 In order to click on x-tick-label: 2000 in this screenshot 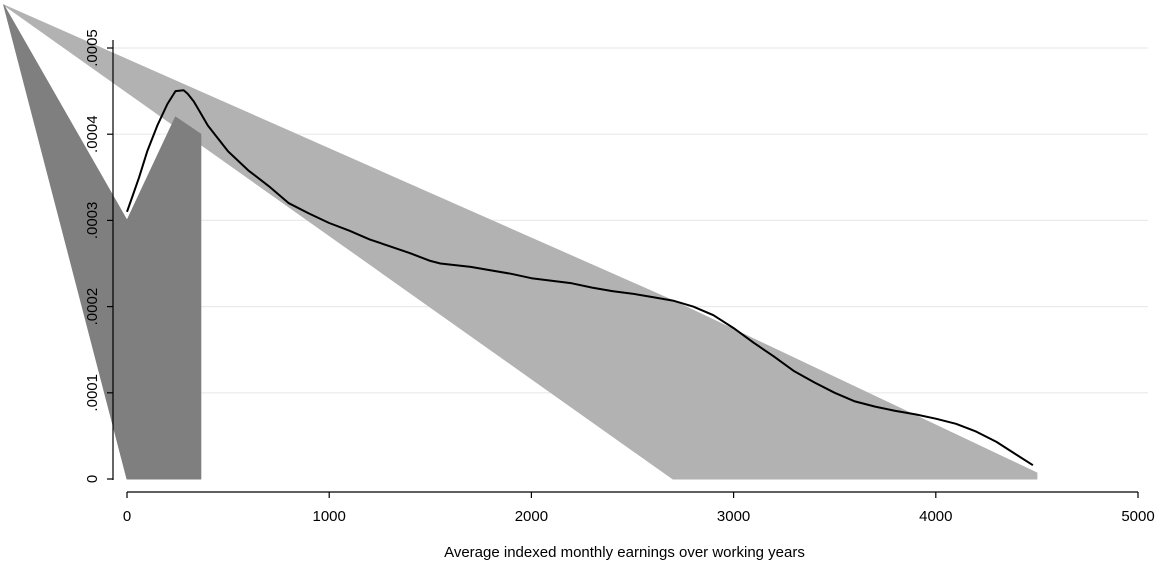, I will do `click(531, 516)`.